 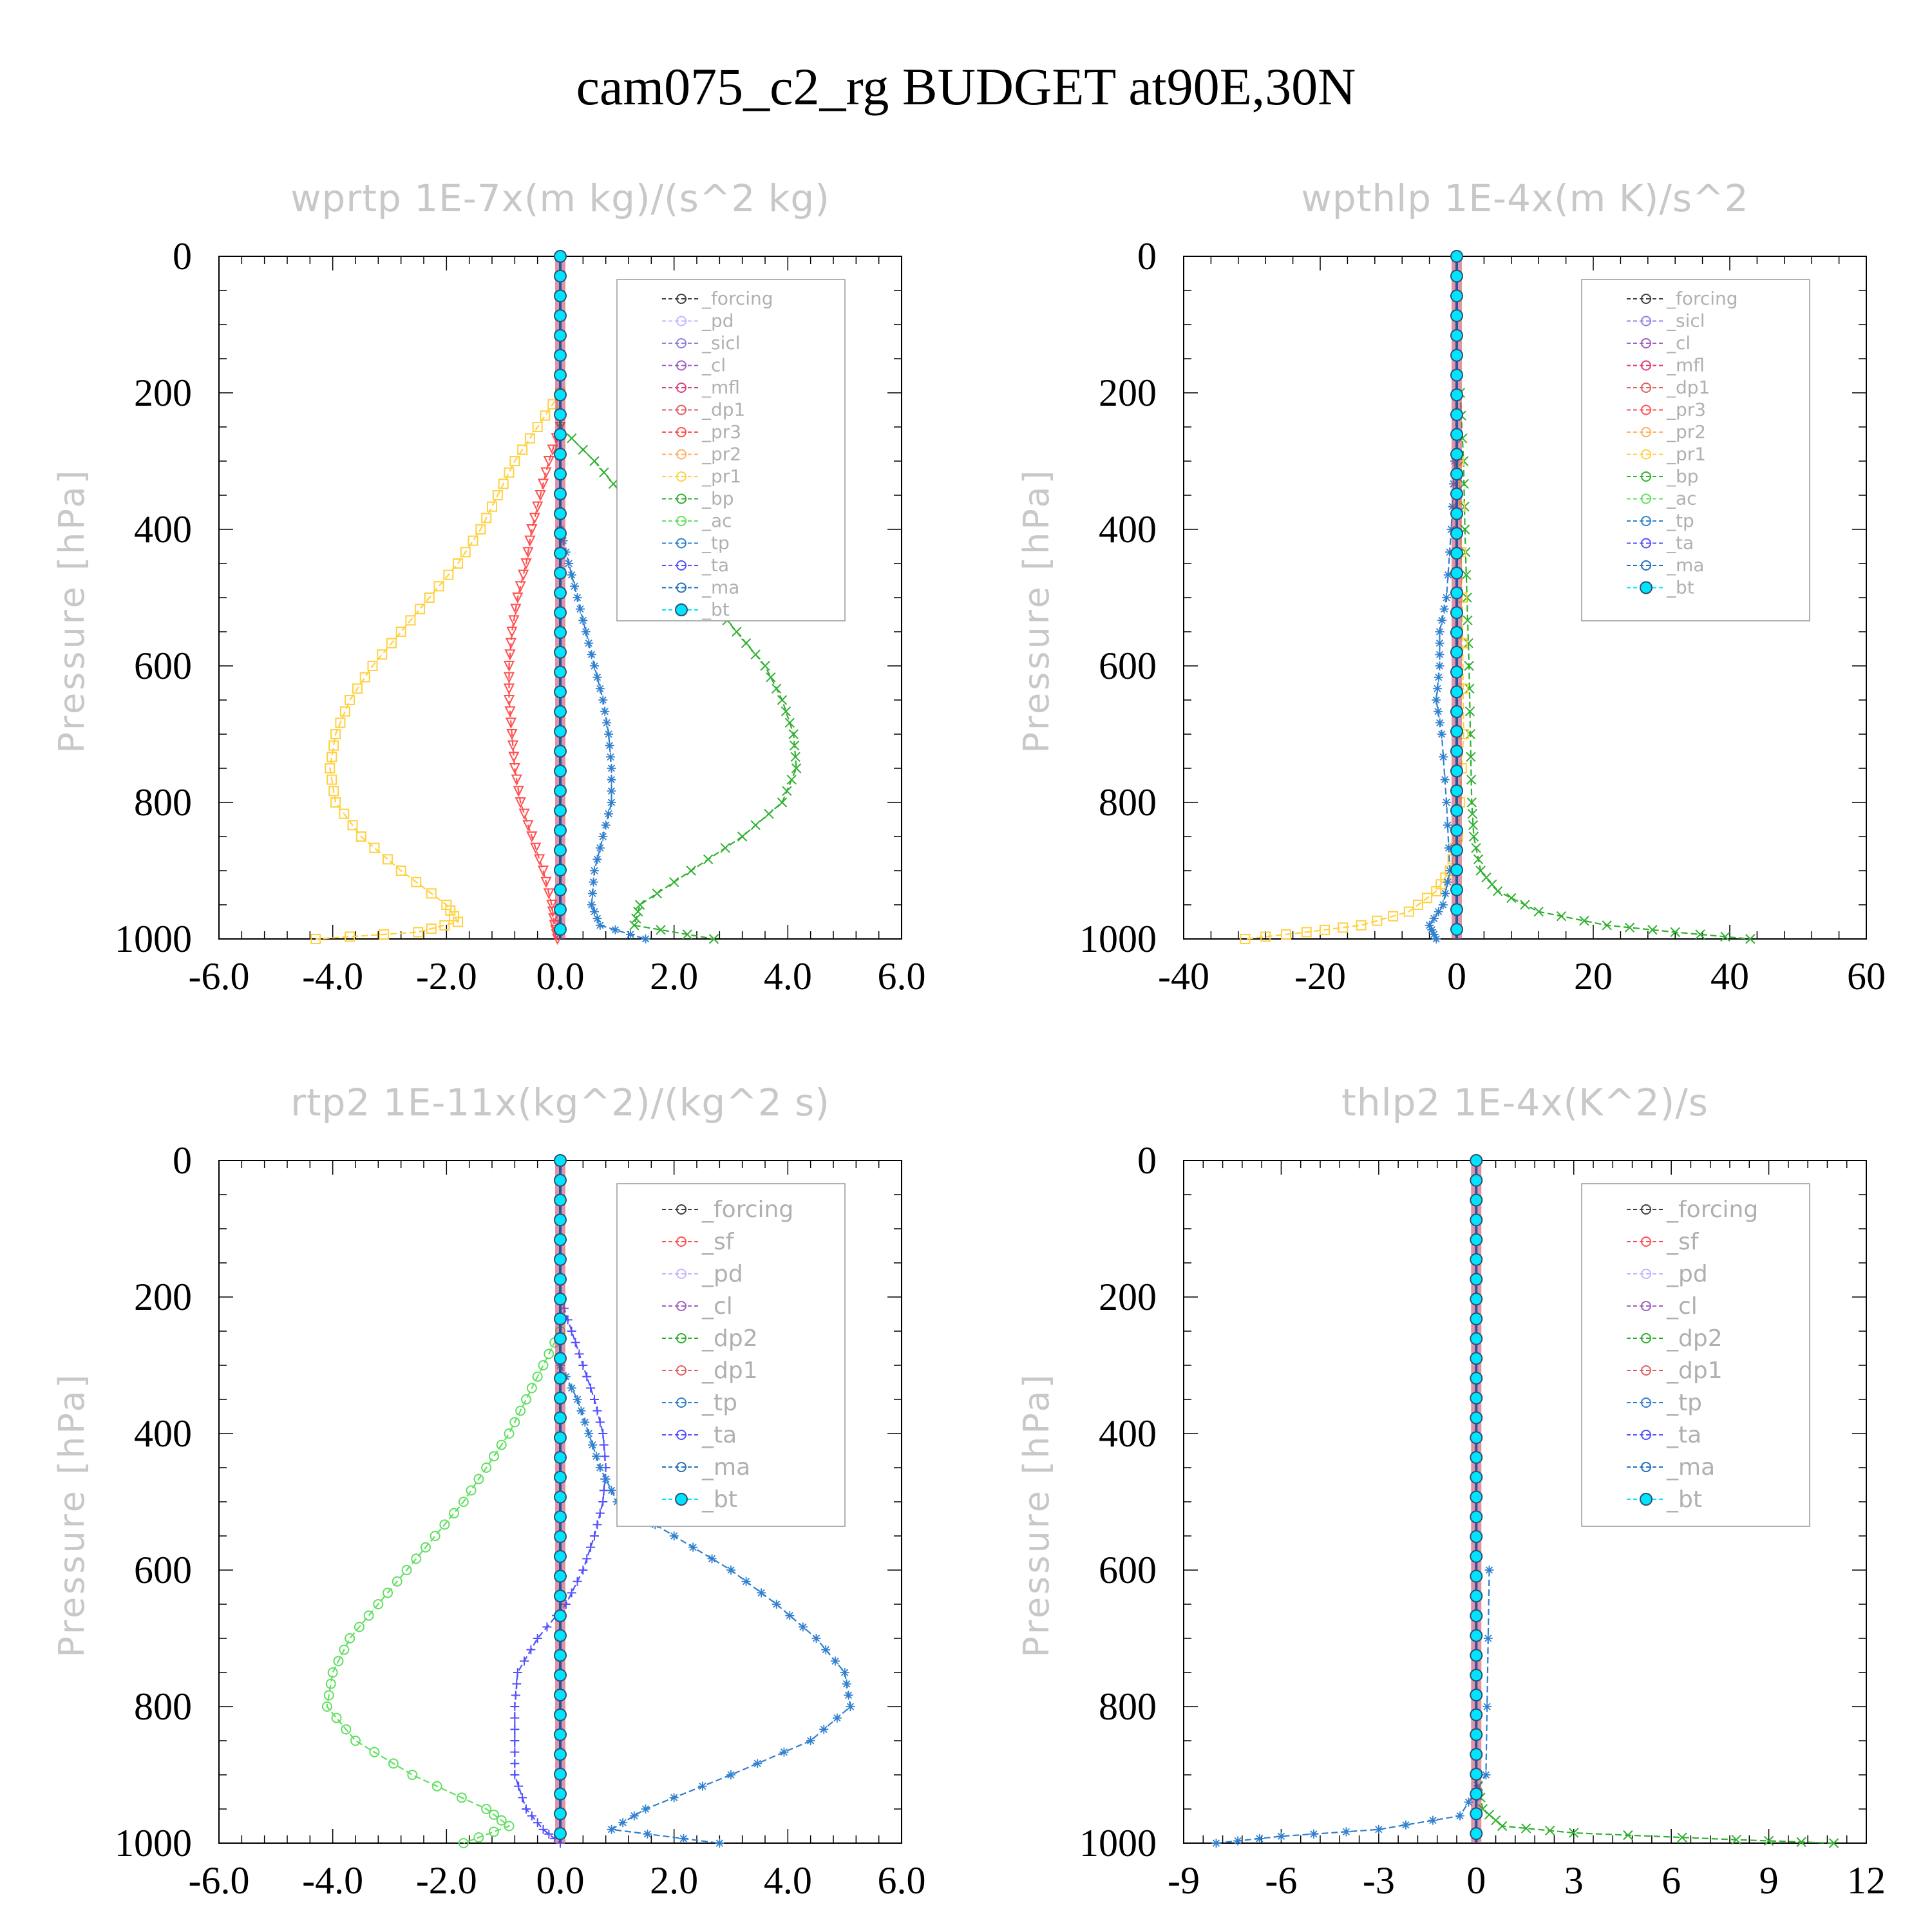 I want to click on panel-title: rtp2 1E-11x(kg^2)/(kg^2 s), so click(x=560, y=1102).